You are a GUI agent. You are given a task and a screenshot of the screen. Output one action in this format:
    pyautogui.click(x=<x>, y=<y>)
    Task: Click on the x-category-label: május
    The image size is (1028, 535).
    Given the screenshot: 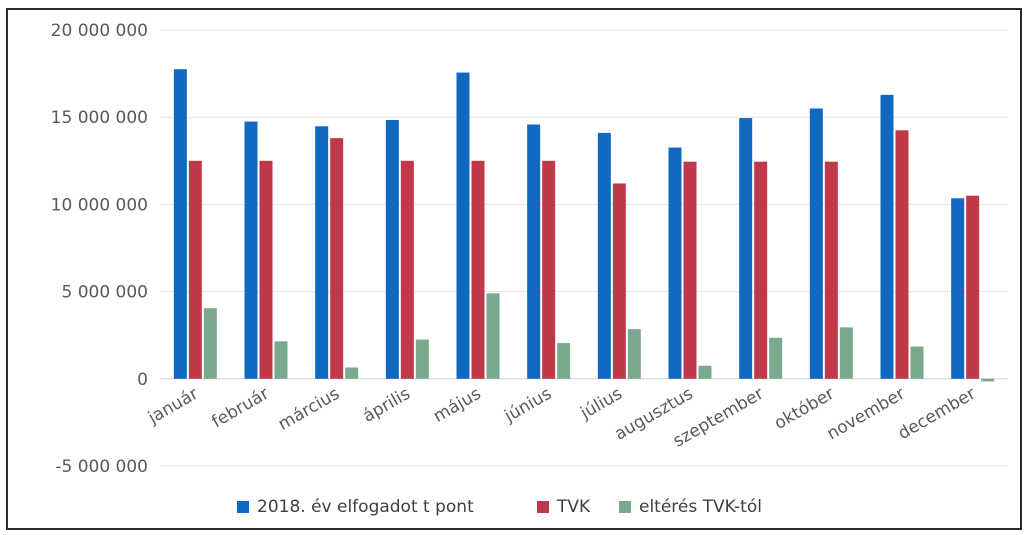 What is the action you would take?
    pyautogui.click(x=457, y=405)
    